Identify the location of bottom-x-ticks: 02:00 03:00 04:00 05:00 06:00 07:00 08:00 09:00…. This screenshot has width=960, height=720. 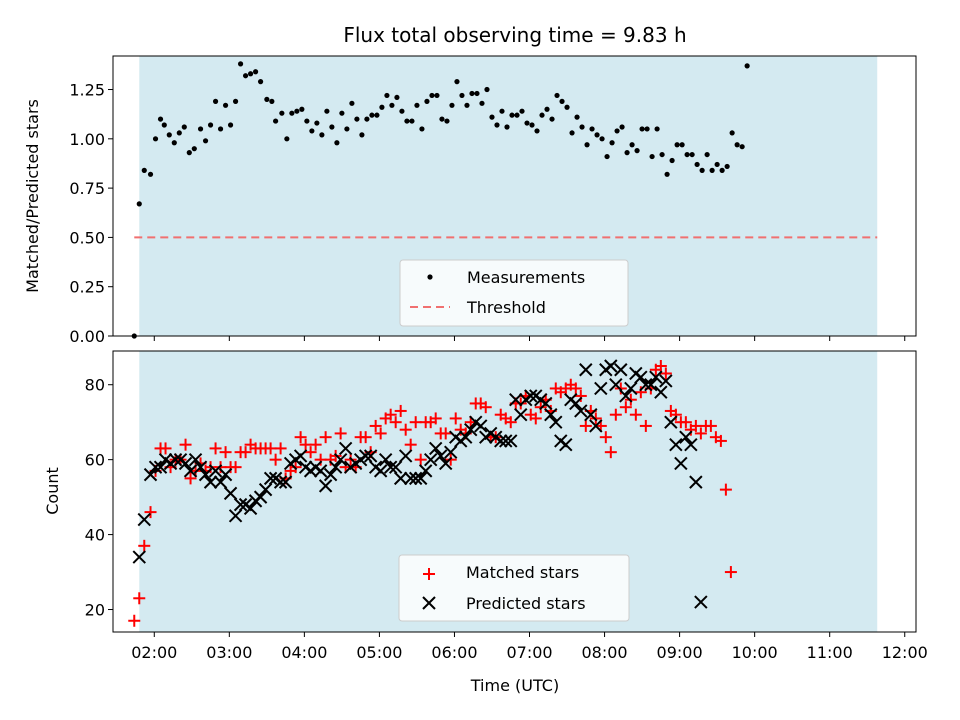
(529, 647).